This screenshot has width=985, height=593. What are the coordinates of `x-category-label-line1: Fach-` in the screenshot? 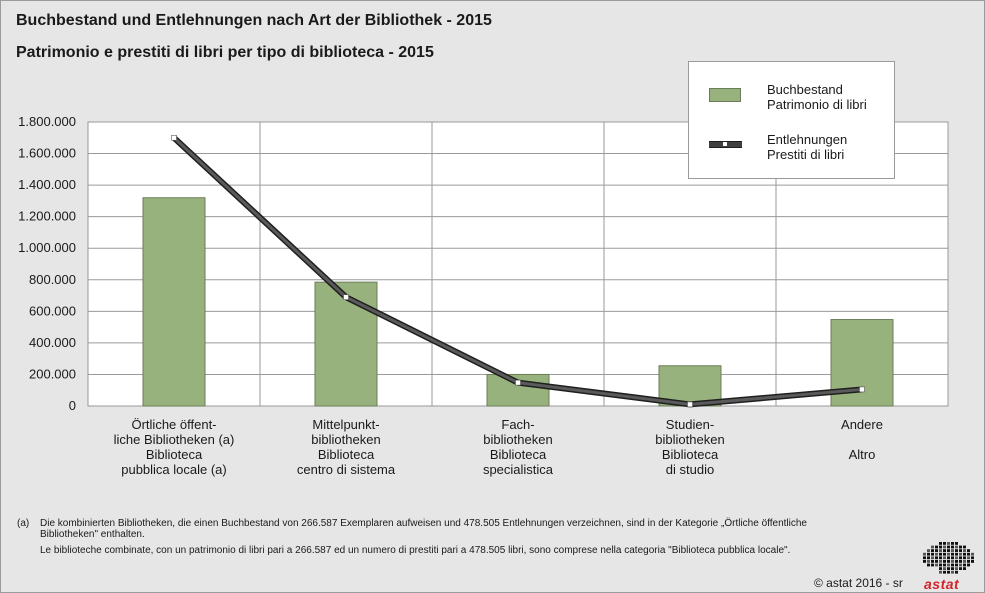 It's located at (518, 424).